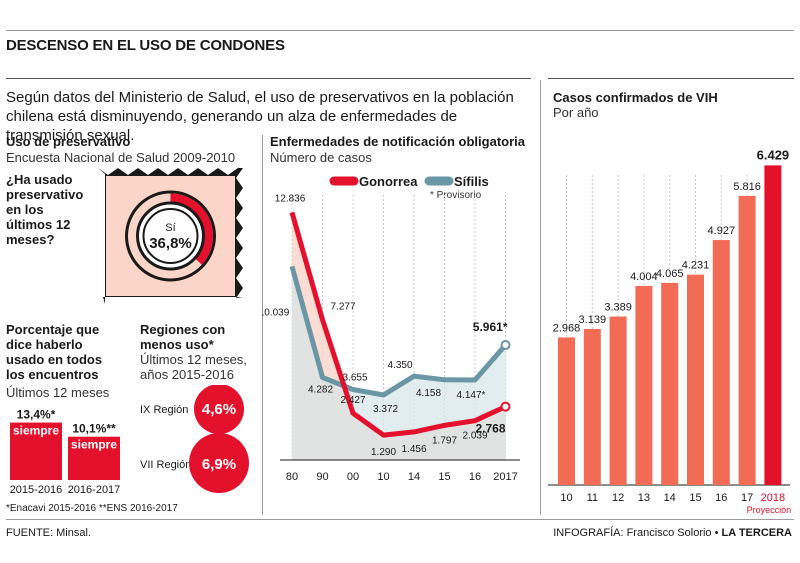 The image size is (800, 563). Describe the element at coordinates (170, 228) in the screenshot. I see `answer-label: Sí` at that location.